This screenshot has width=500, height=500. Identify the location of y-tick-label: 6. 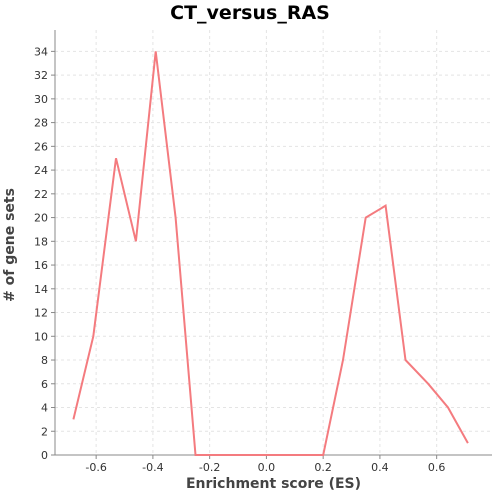
(44, 384).